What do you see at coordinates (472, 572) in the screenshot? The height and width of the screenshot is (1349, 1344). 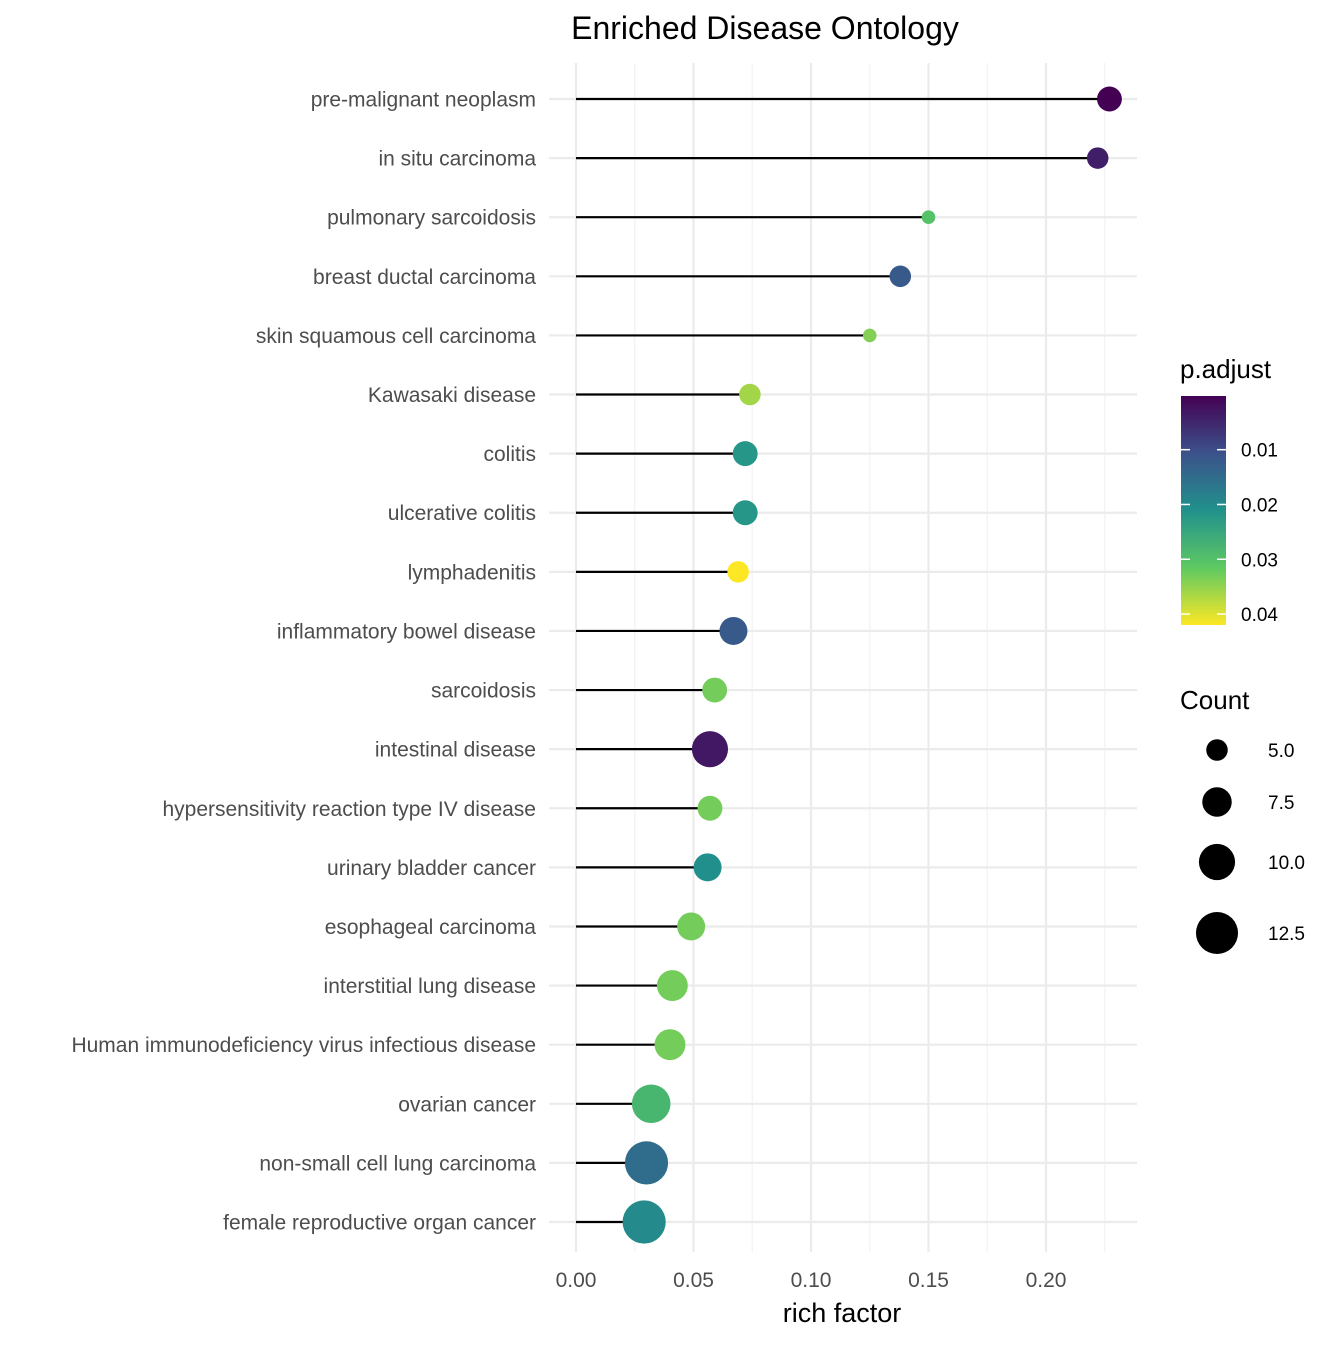 I see `y-tick-label: lymphadenitis` at bounding box center [472, 572].